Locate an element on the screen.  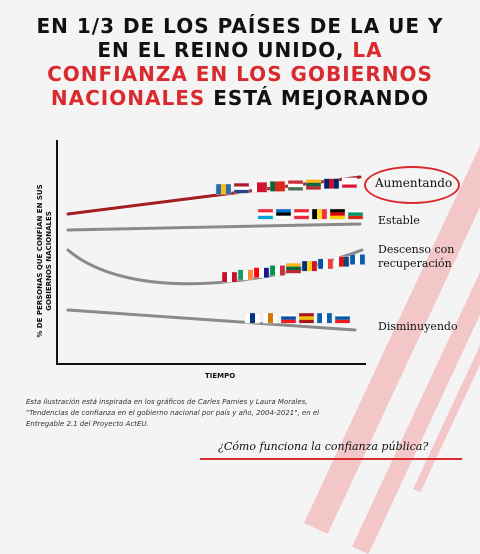
series-label-descenso: Descenso con recuperación is located at coordinates (416, 256).